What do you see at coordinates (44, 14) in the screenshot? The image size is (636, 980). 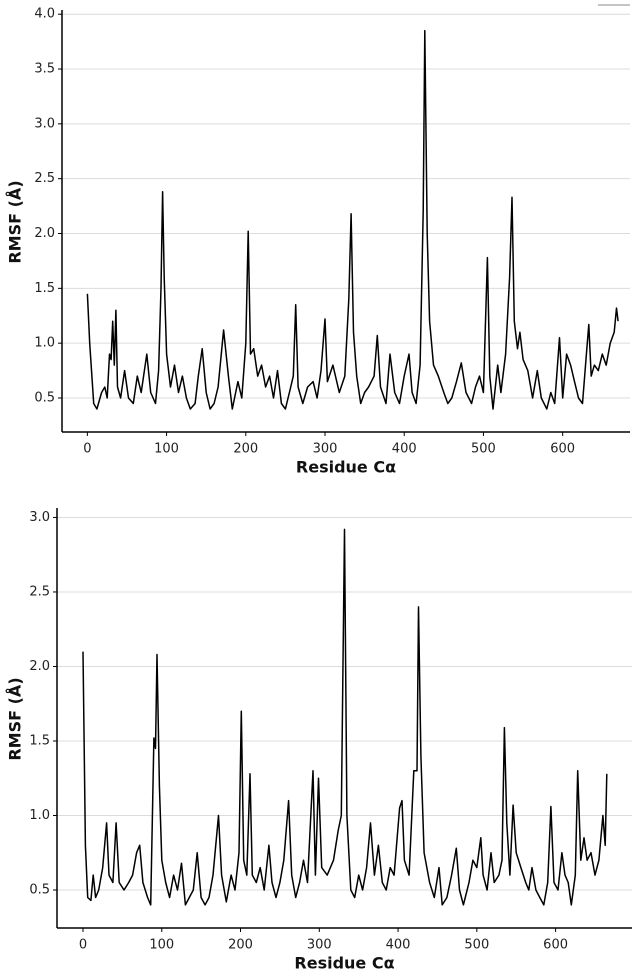 I see `y-tick-label: 4.0` at bounding box center [44, 14].